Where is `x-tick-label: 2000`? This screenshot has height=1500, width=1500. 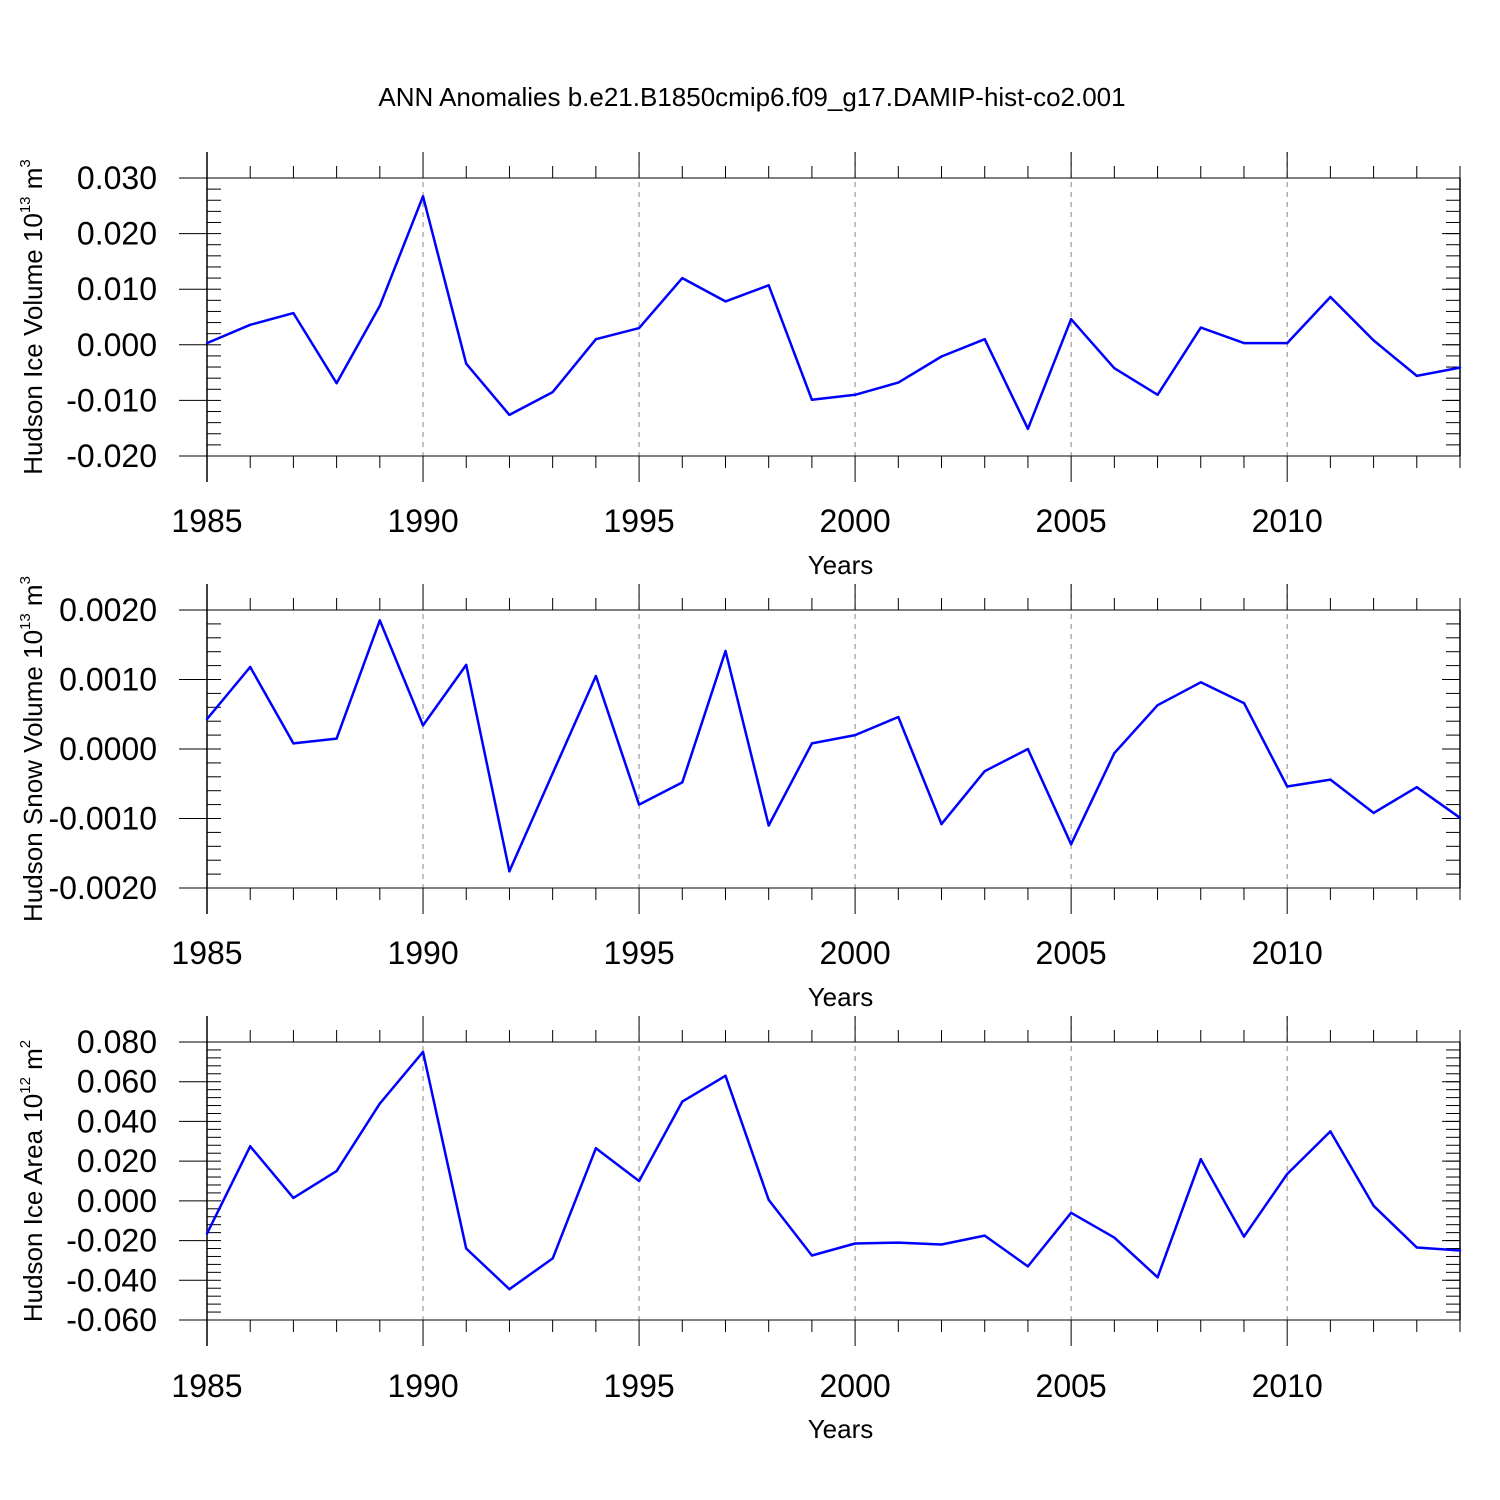 x-tick-label: 2000 is located at coordinates (855, 521).